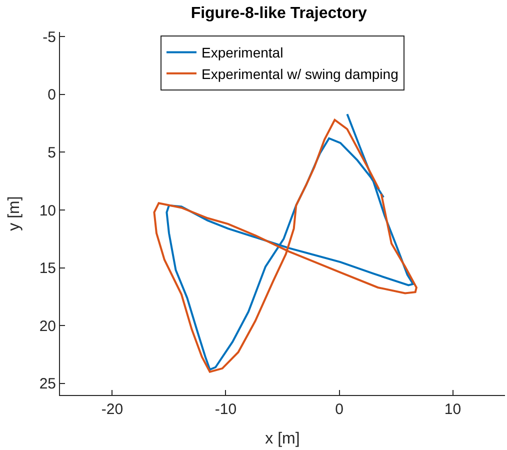 This screenshot has width=507, height=450. What do you see at coordinates (243, 52) in the screenshot?
I see `legend-label: Experimental` at bounding box center [243, 52].